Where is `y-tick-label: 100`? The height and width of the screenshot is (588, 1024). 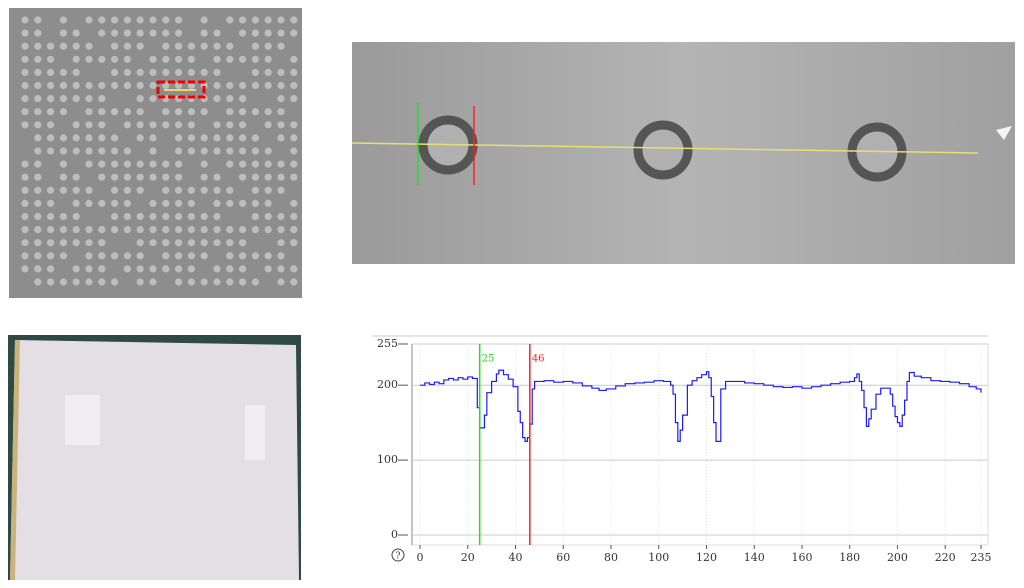
y-tick-label: 100 is located at coordinates (387, 459).